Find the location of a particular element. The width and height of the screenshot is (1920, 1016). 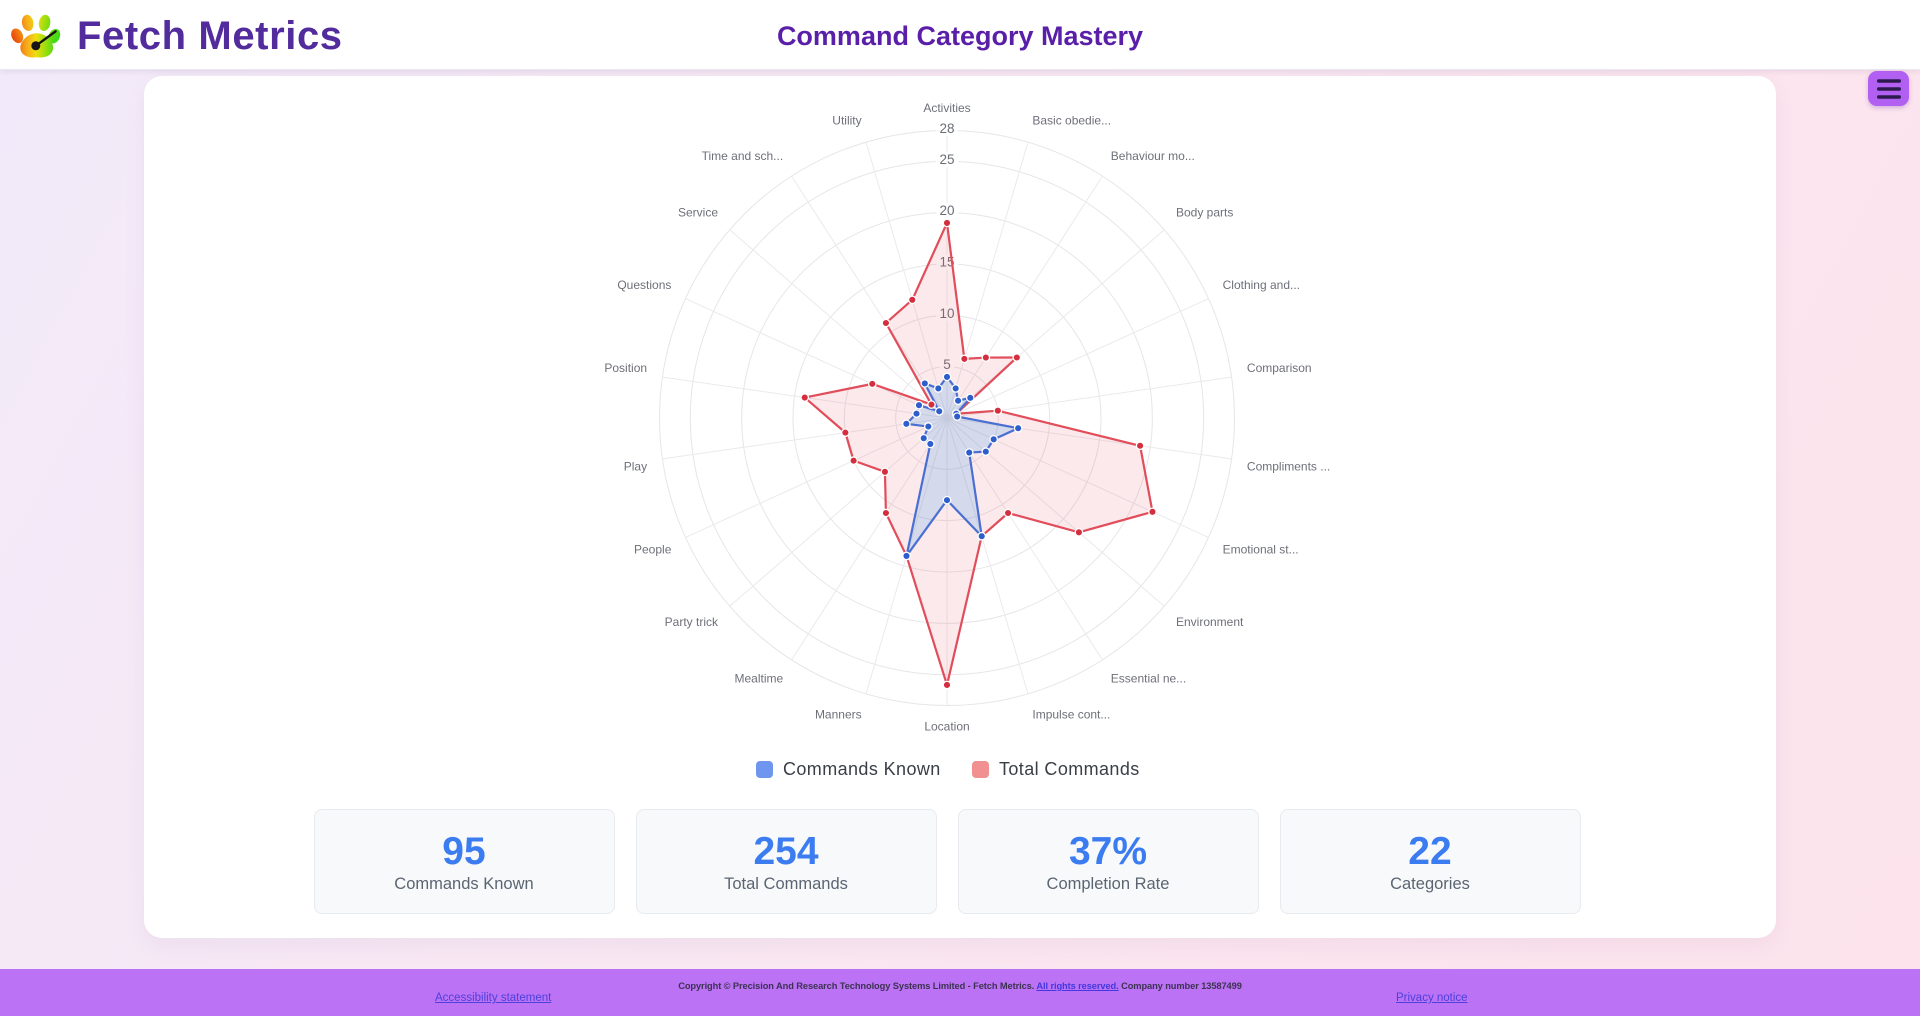

svg-text: Activities is located at coordinates (946, 108).